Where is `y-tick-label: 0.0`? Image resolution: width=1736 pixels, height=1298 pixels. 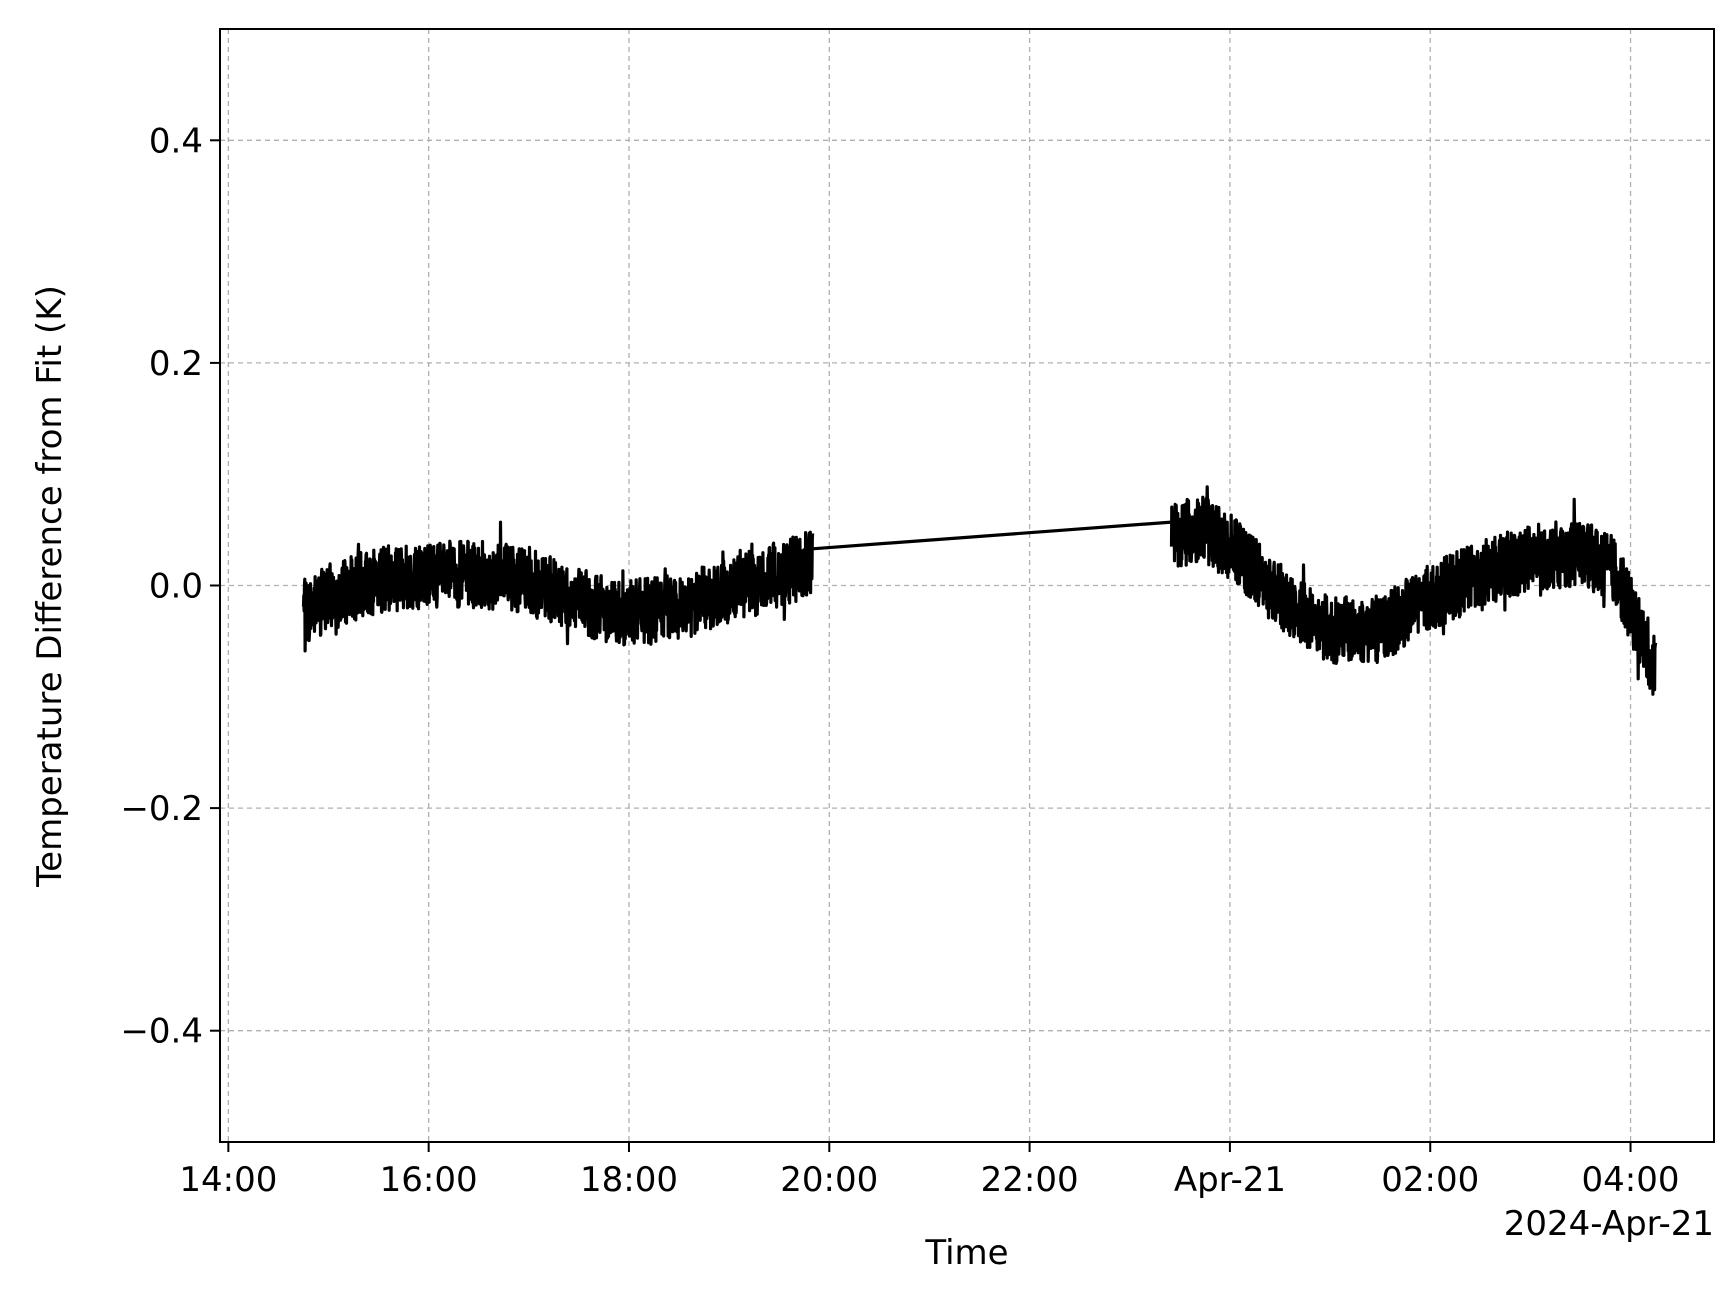 y-tick-label: 0.0 is located at coordinates (176, 587).